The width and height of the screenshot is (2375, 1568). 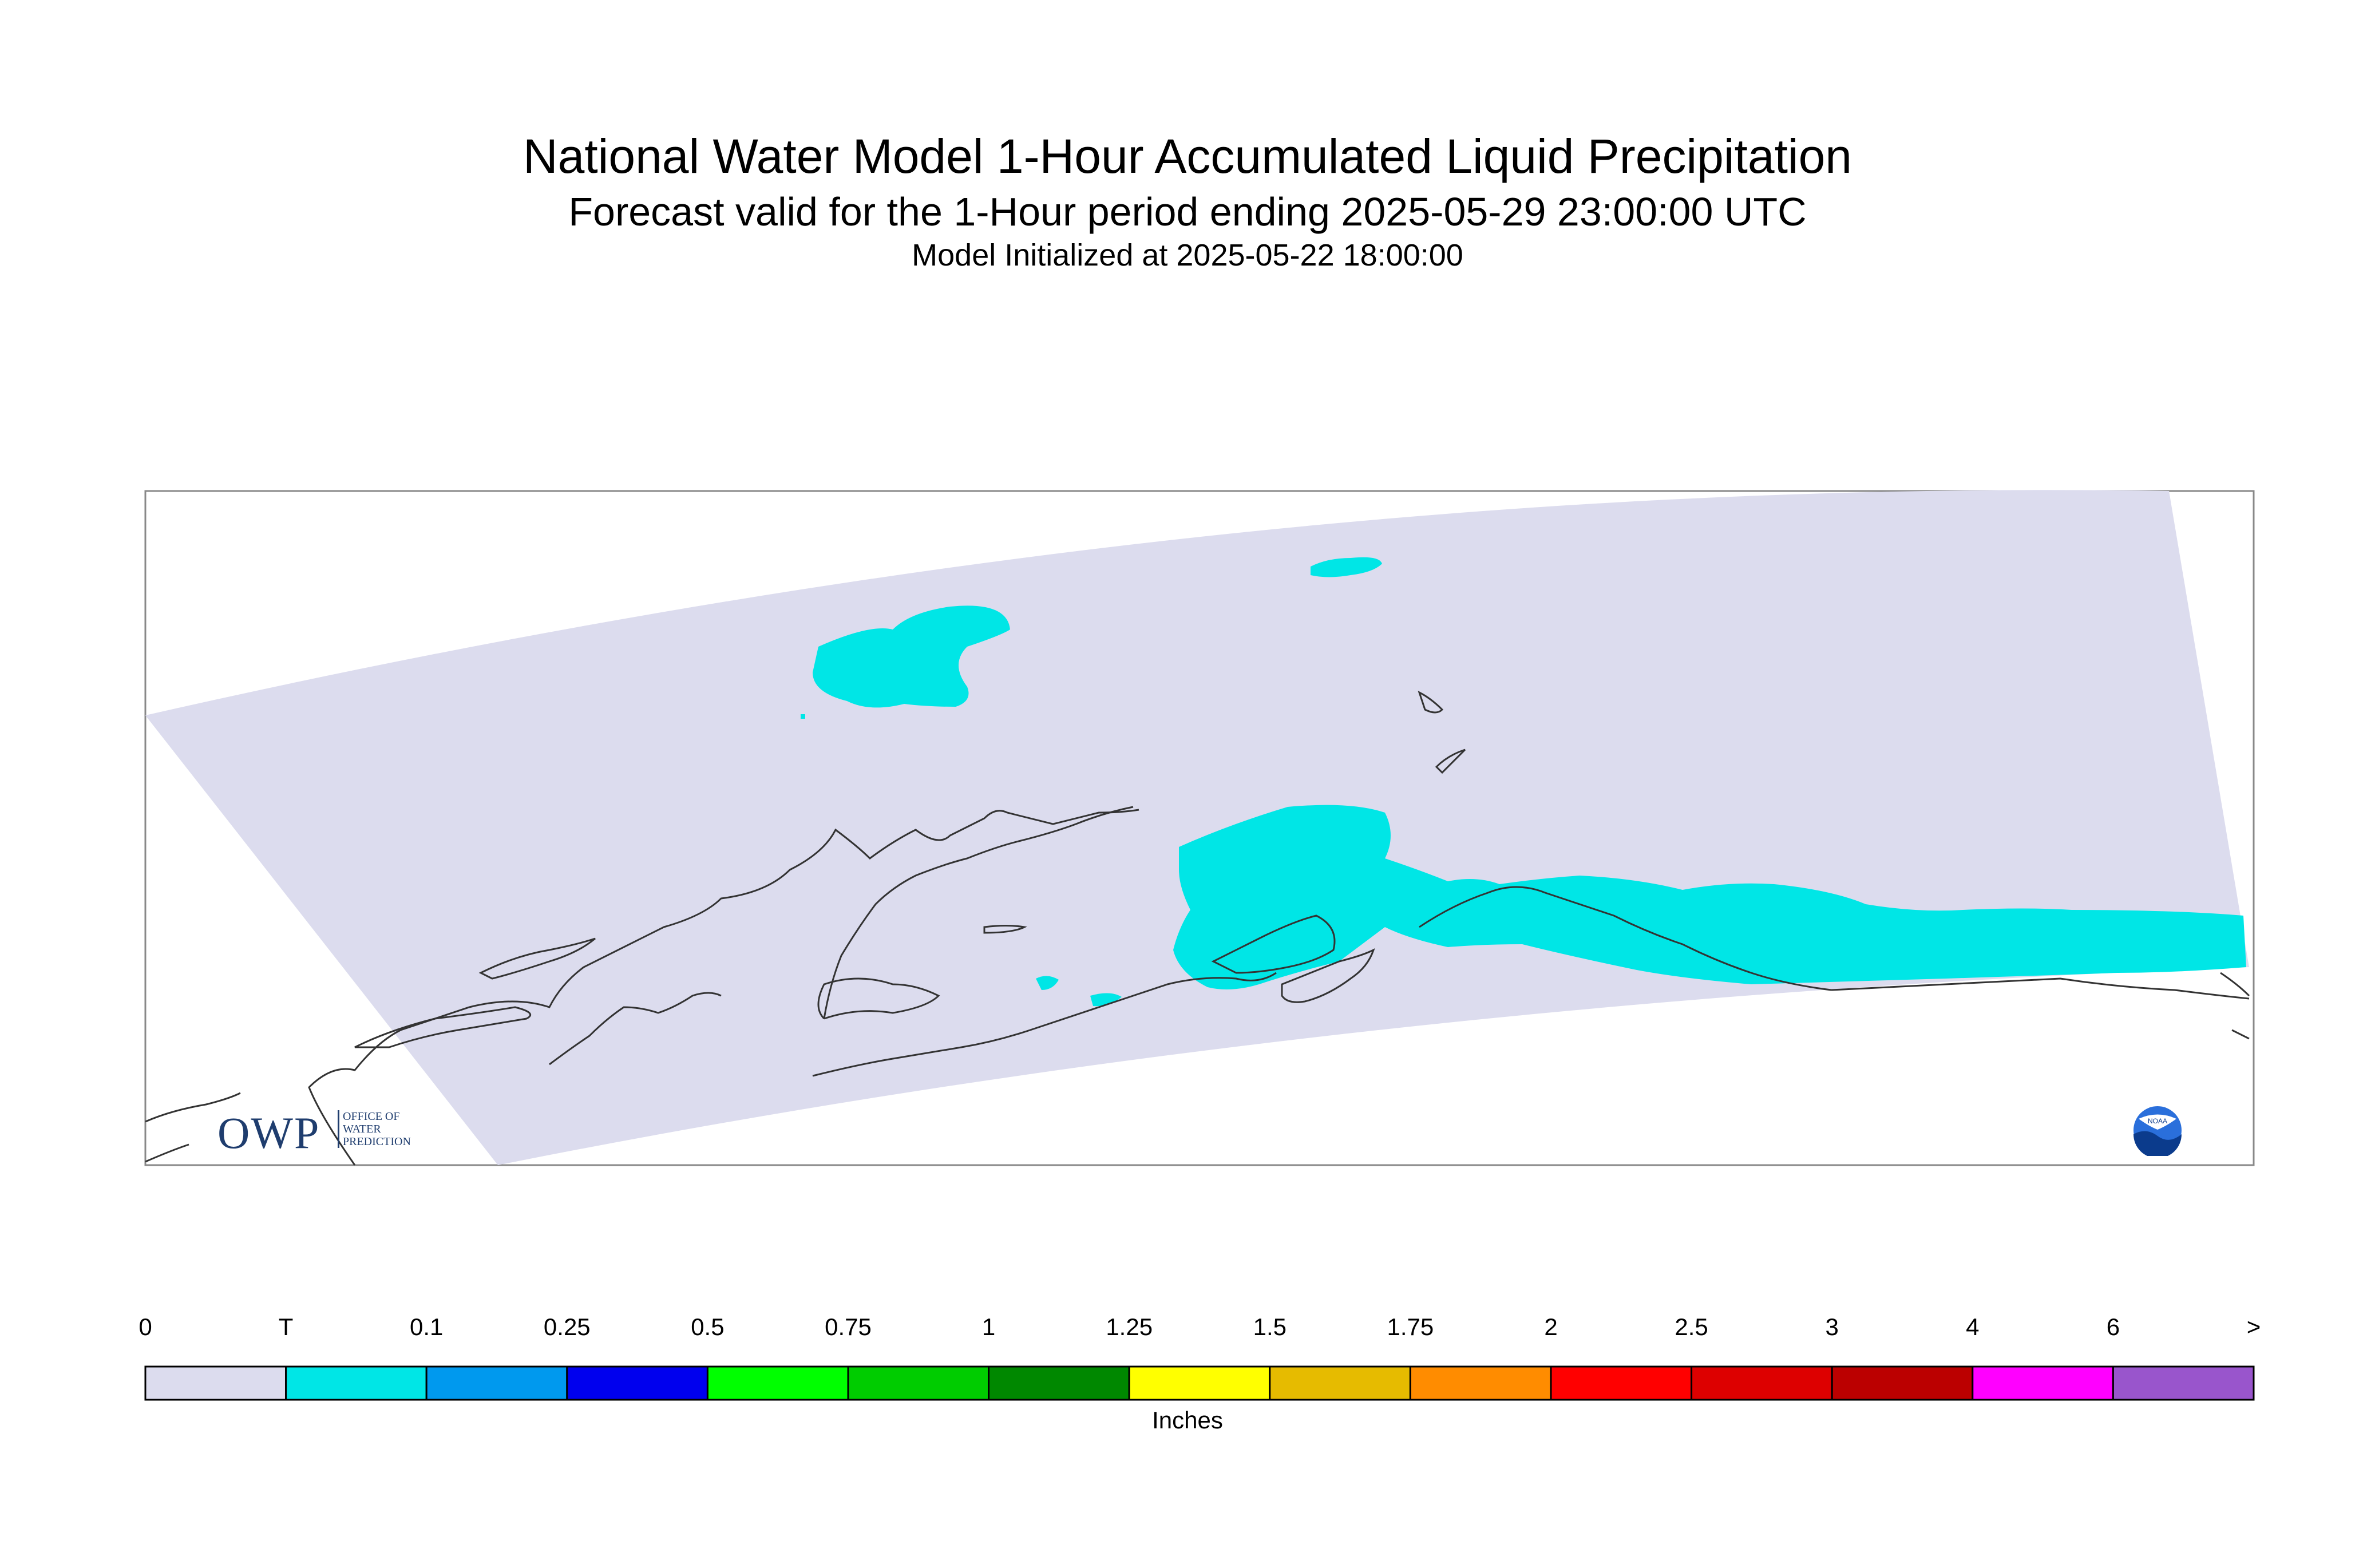 What do you see at coordinates (2157, 1131) in the screenshot?
I see `noaa-logo: NOAA` at bounding box center [2157, 1131].